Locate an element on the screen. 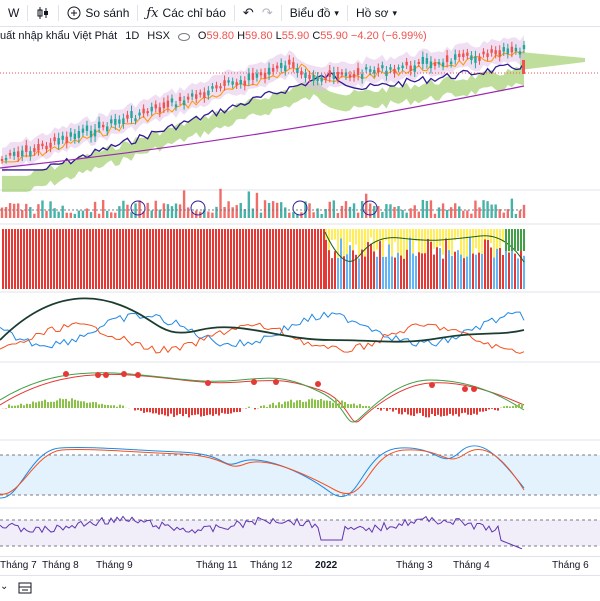 This screenshot has height=601, width=600. macd-signal-dot is located at coordinates (208, 383).